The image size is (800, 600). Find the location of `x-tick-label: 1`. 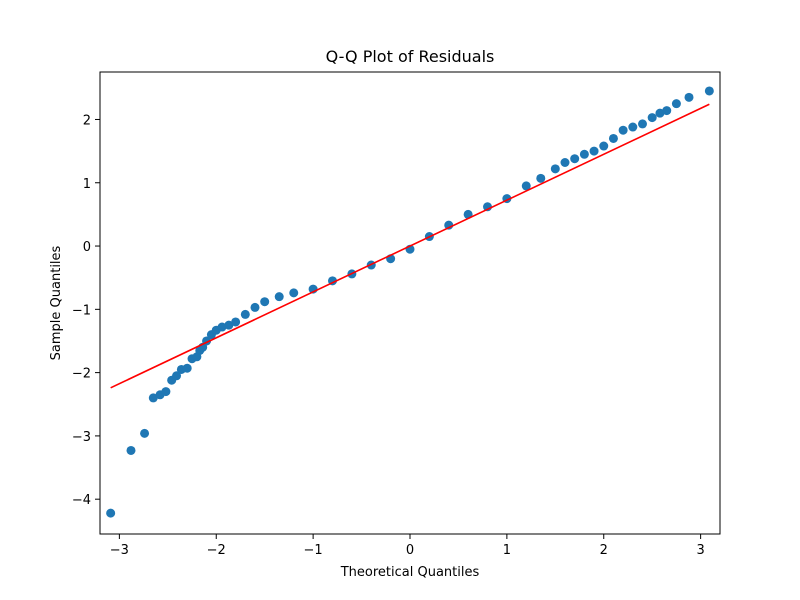

x-tick-label: 1 is located at coordinates (507, 550).